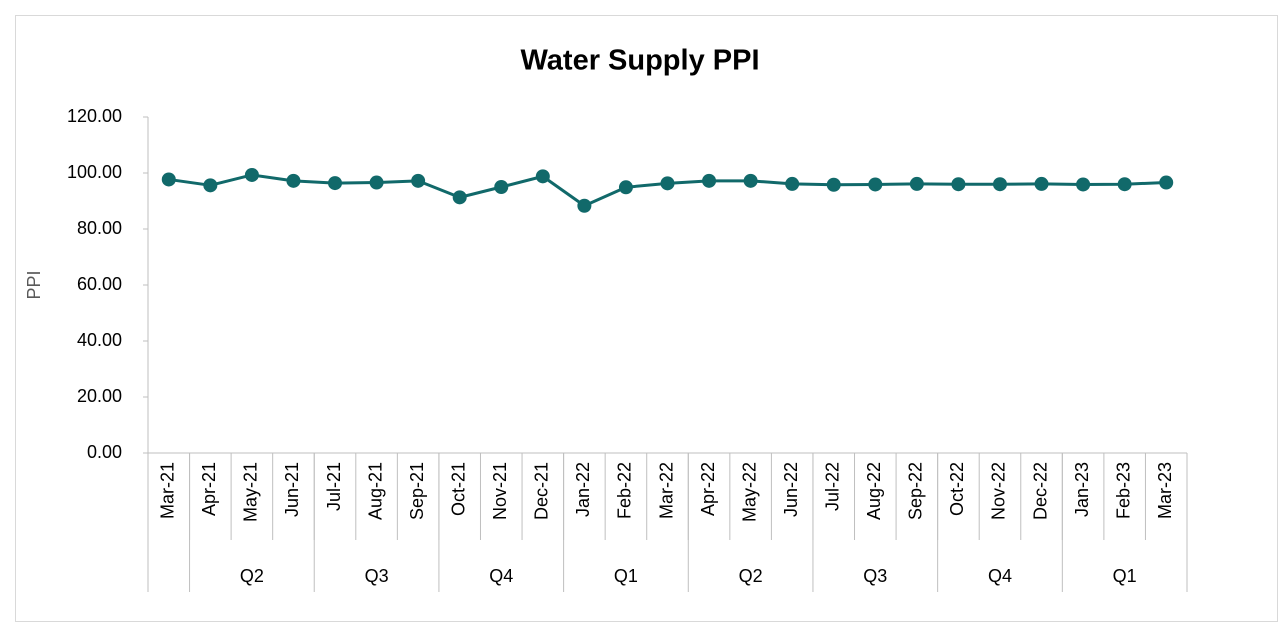  I want to click on x-tick-label: May-22, so click(749, 492).